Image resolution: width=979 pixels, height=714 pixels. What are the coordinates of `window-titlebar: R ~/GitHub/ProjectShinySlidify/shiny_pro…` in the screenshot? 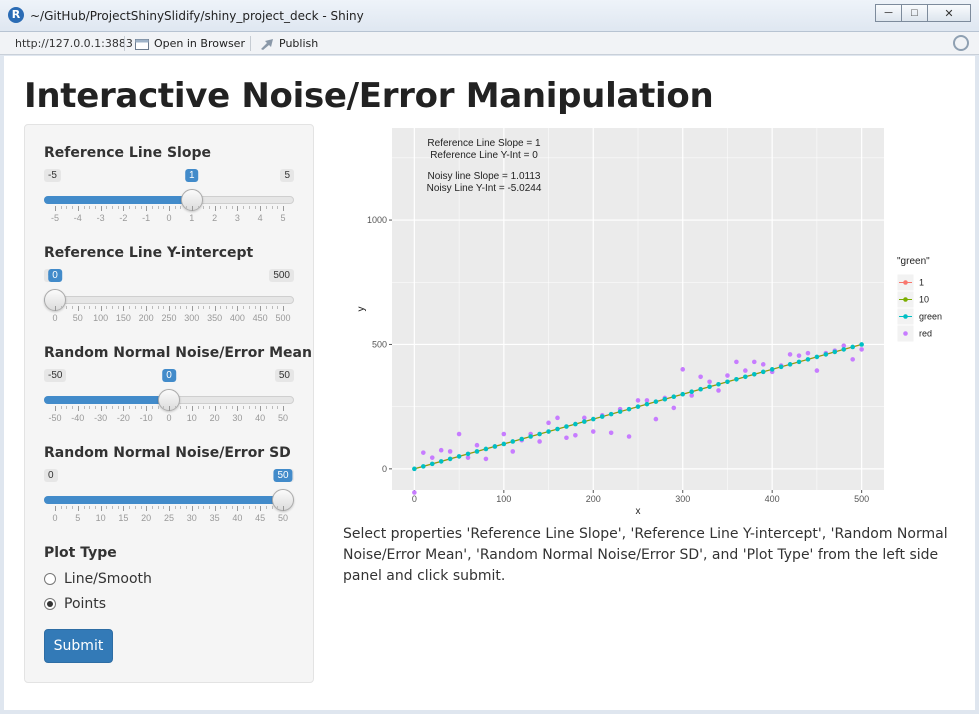 It's located at (489, 16).